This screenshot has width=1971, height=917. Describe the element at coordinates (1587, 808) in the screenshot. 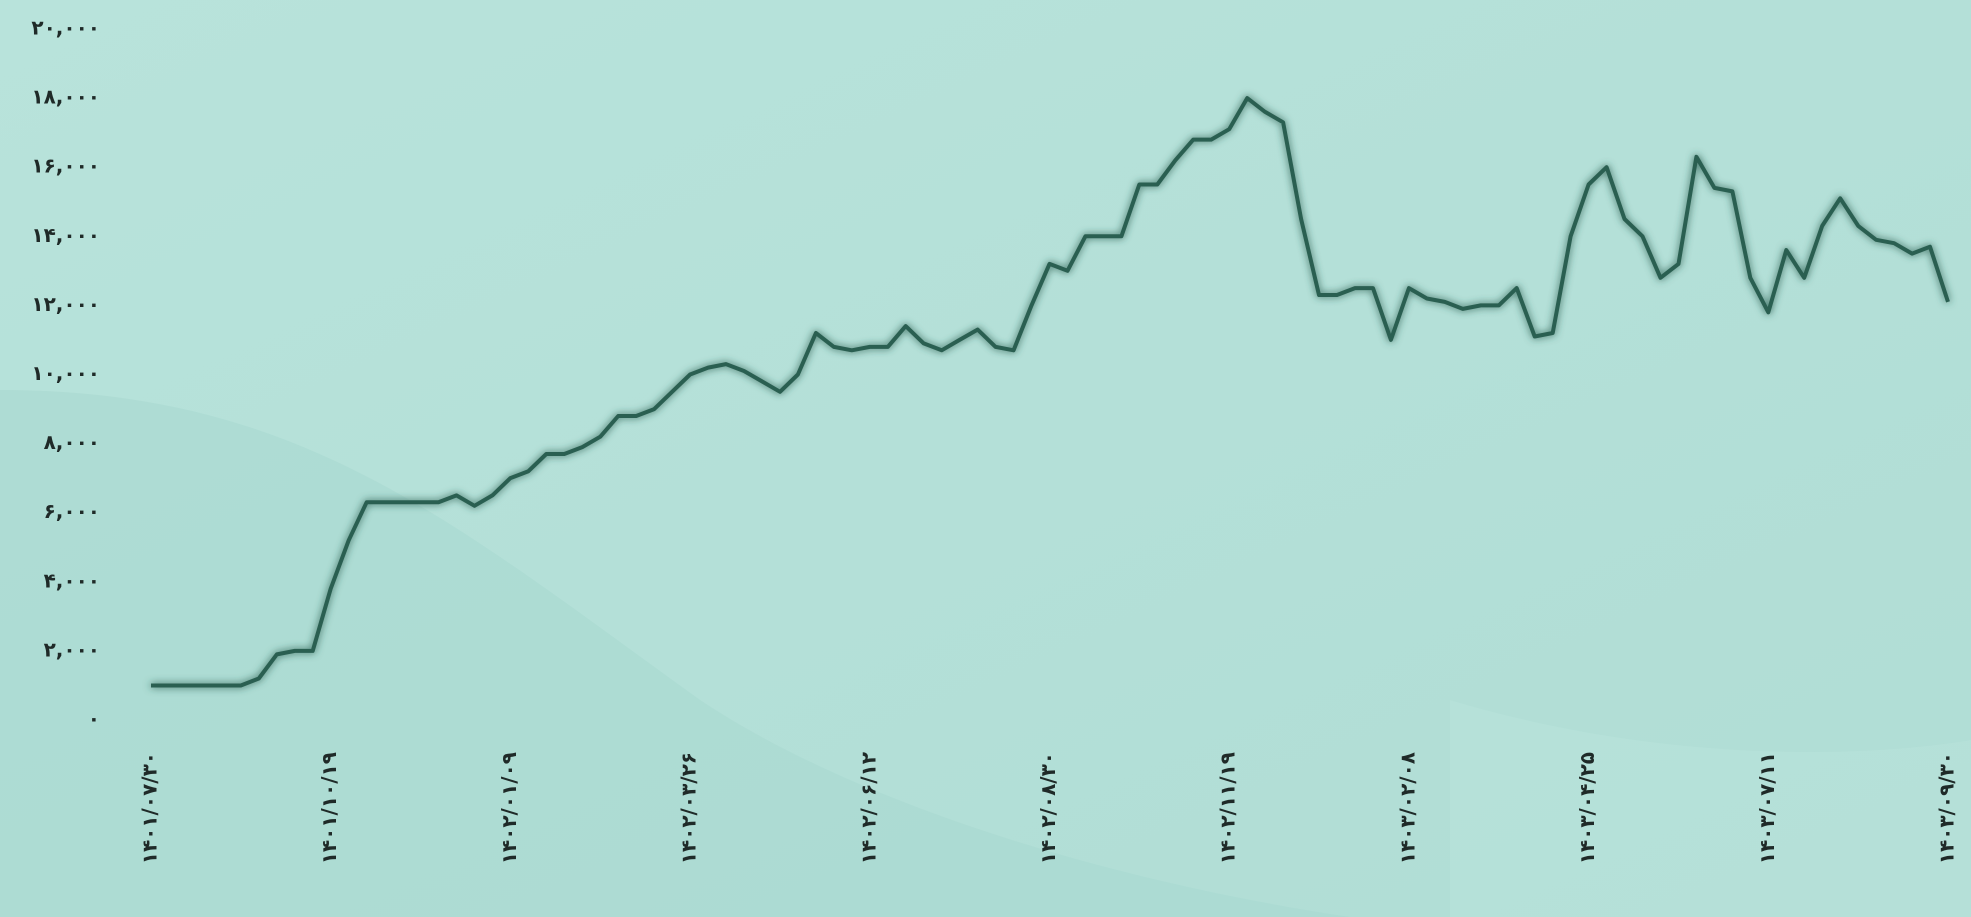

I see `x-tick-label: ۱۴۰۳/۰۴/۲۵` at that location.